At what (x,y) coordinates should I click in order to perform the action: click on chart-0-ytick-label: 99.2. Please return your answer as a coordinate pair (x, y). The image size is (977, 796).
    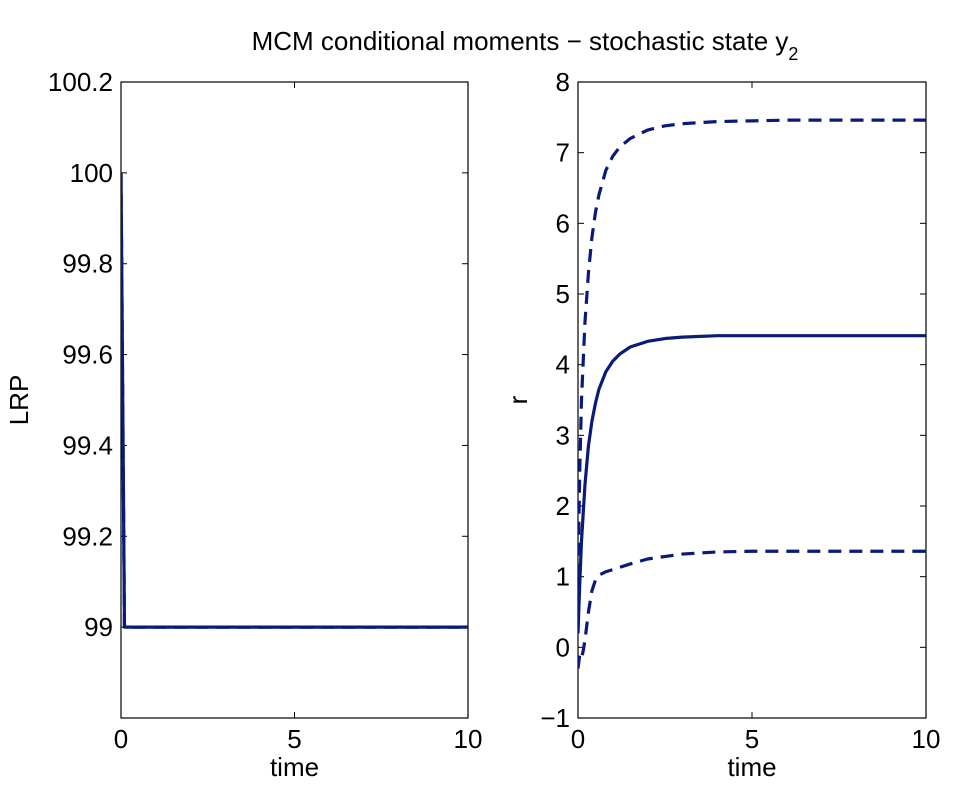
    Looking at the image, I should click on (87, 536).